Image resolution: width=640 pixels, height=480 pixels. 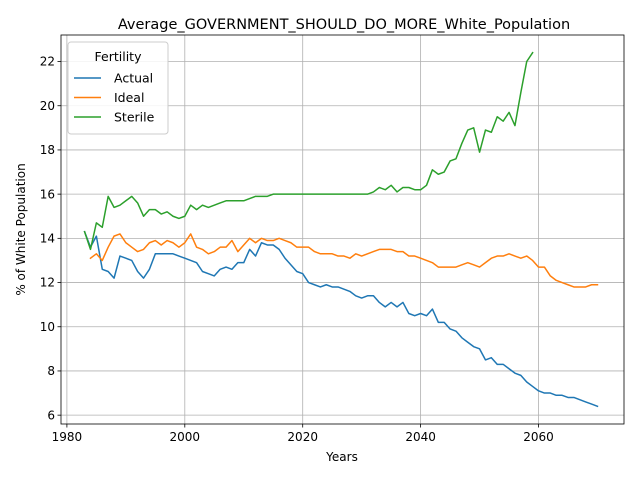 What do you see at coordinates (47, 62) in the screenshot?
I see `y-tick-label: 22` at bounding box center [47, 62].